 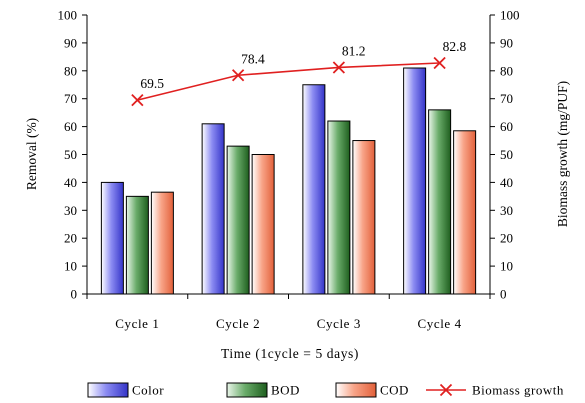 I want to click on legend-swatch-color, so click(x=108, y=390).